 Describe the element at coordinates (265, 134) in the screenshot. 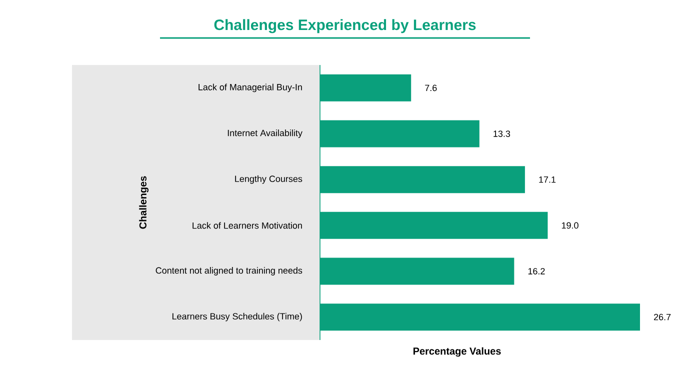

I see `y-tick-label: Internet Availability` at that location.